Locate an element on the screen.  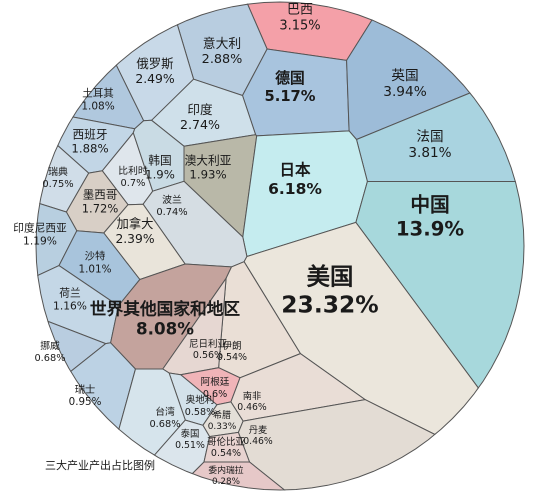
country-label: 韩国 is located at coordinates (159, 160).